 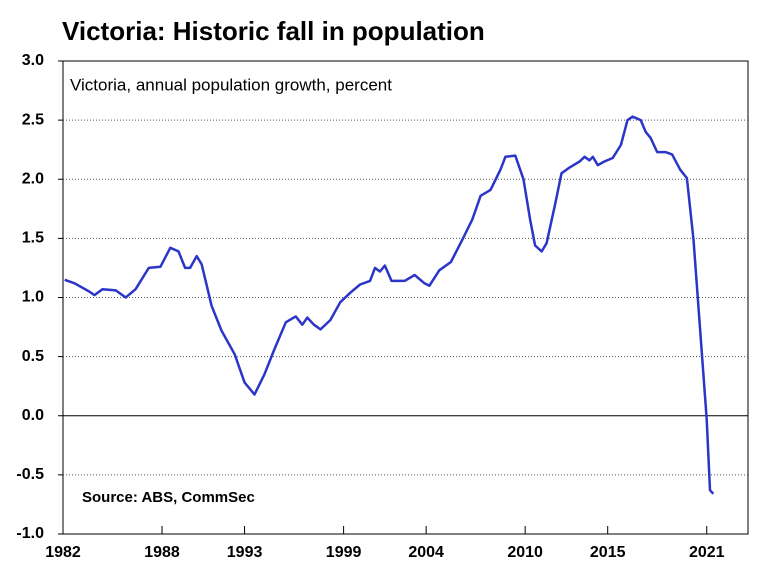 I want to click on y-tick-label: -1.0, so click(x=30, y=533).